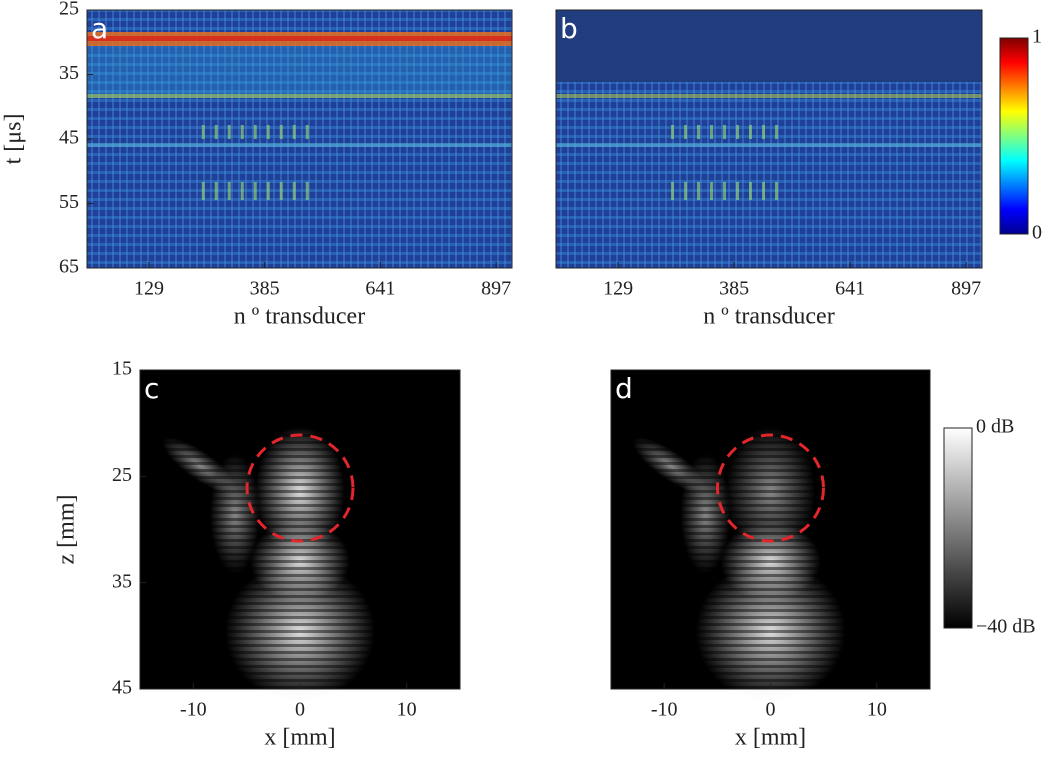  What do you see at coordinates (995, 427) in the screenshot?
I see `colorbar-label: 0 dB` at bounding box center [995, 427].